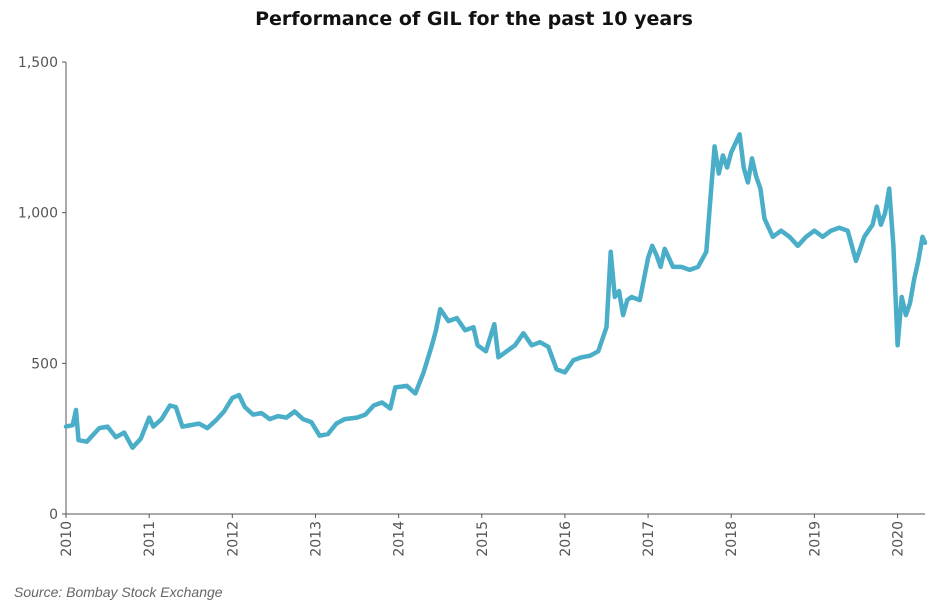 This screenshot has height=614, width=948. What do you see at coordinates (474, 19) in the screenshot?
I see `chart-title: Performance of GIL for the past 10 years` at bounding box center [474, 19].